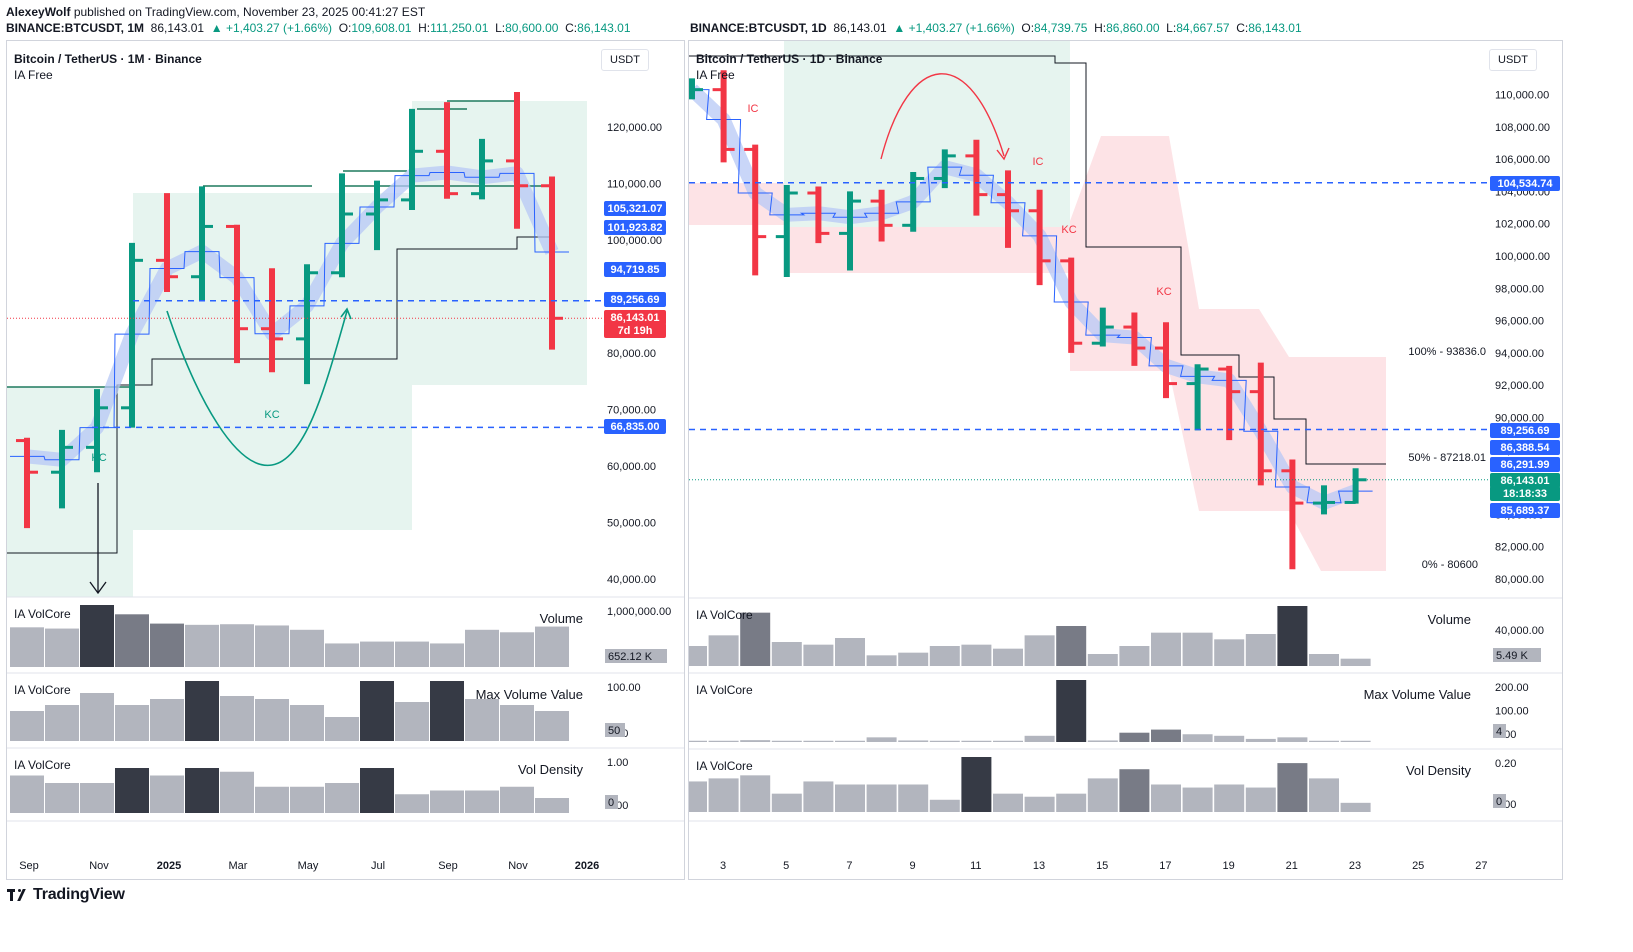  Describe the element at coordinates (1100, 28) in the screenshot. I see `right-h-label: H:` at that location.